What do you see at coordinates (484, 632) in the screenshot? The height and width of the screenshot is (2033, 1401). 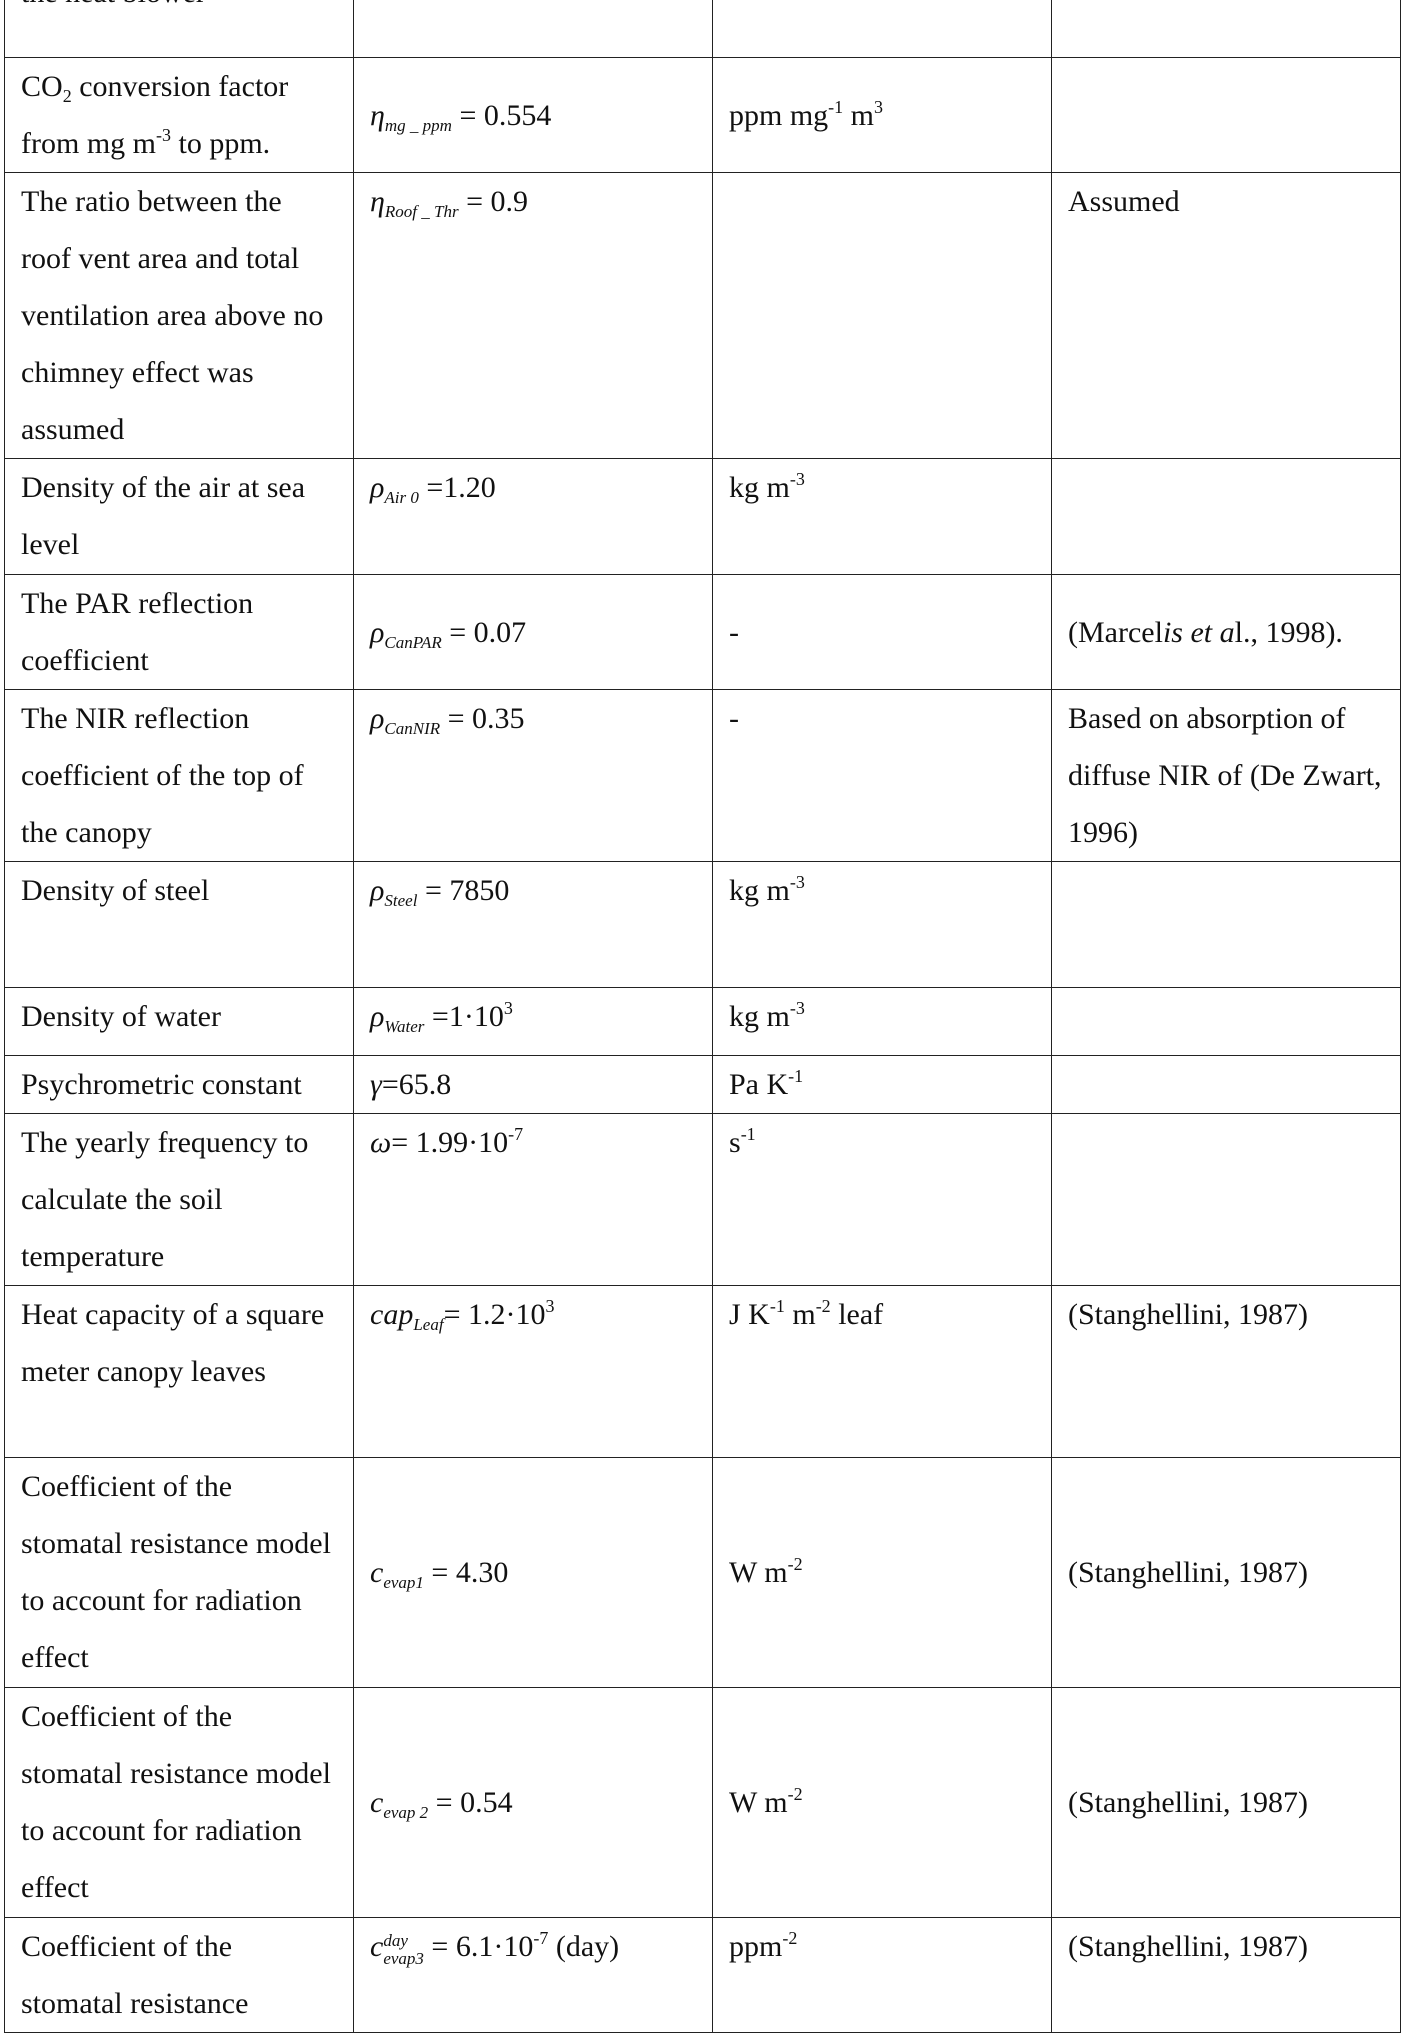 I see `text: = 0.07` at bounding box center [484, 632].